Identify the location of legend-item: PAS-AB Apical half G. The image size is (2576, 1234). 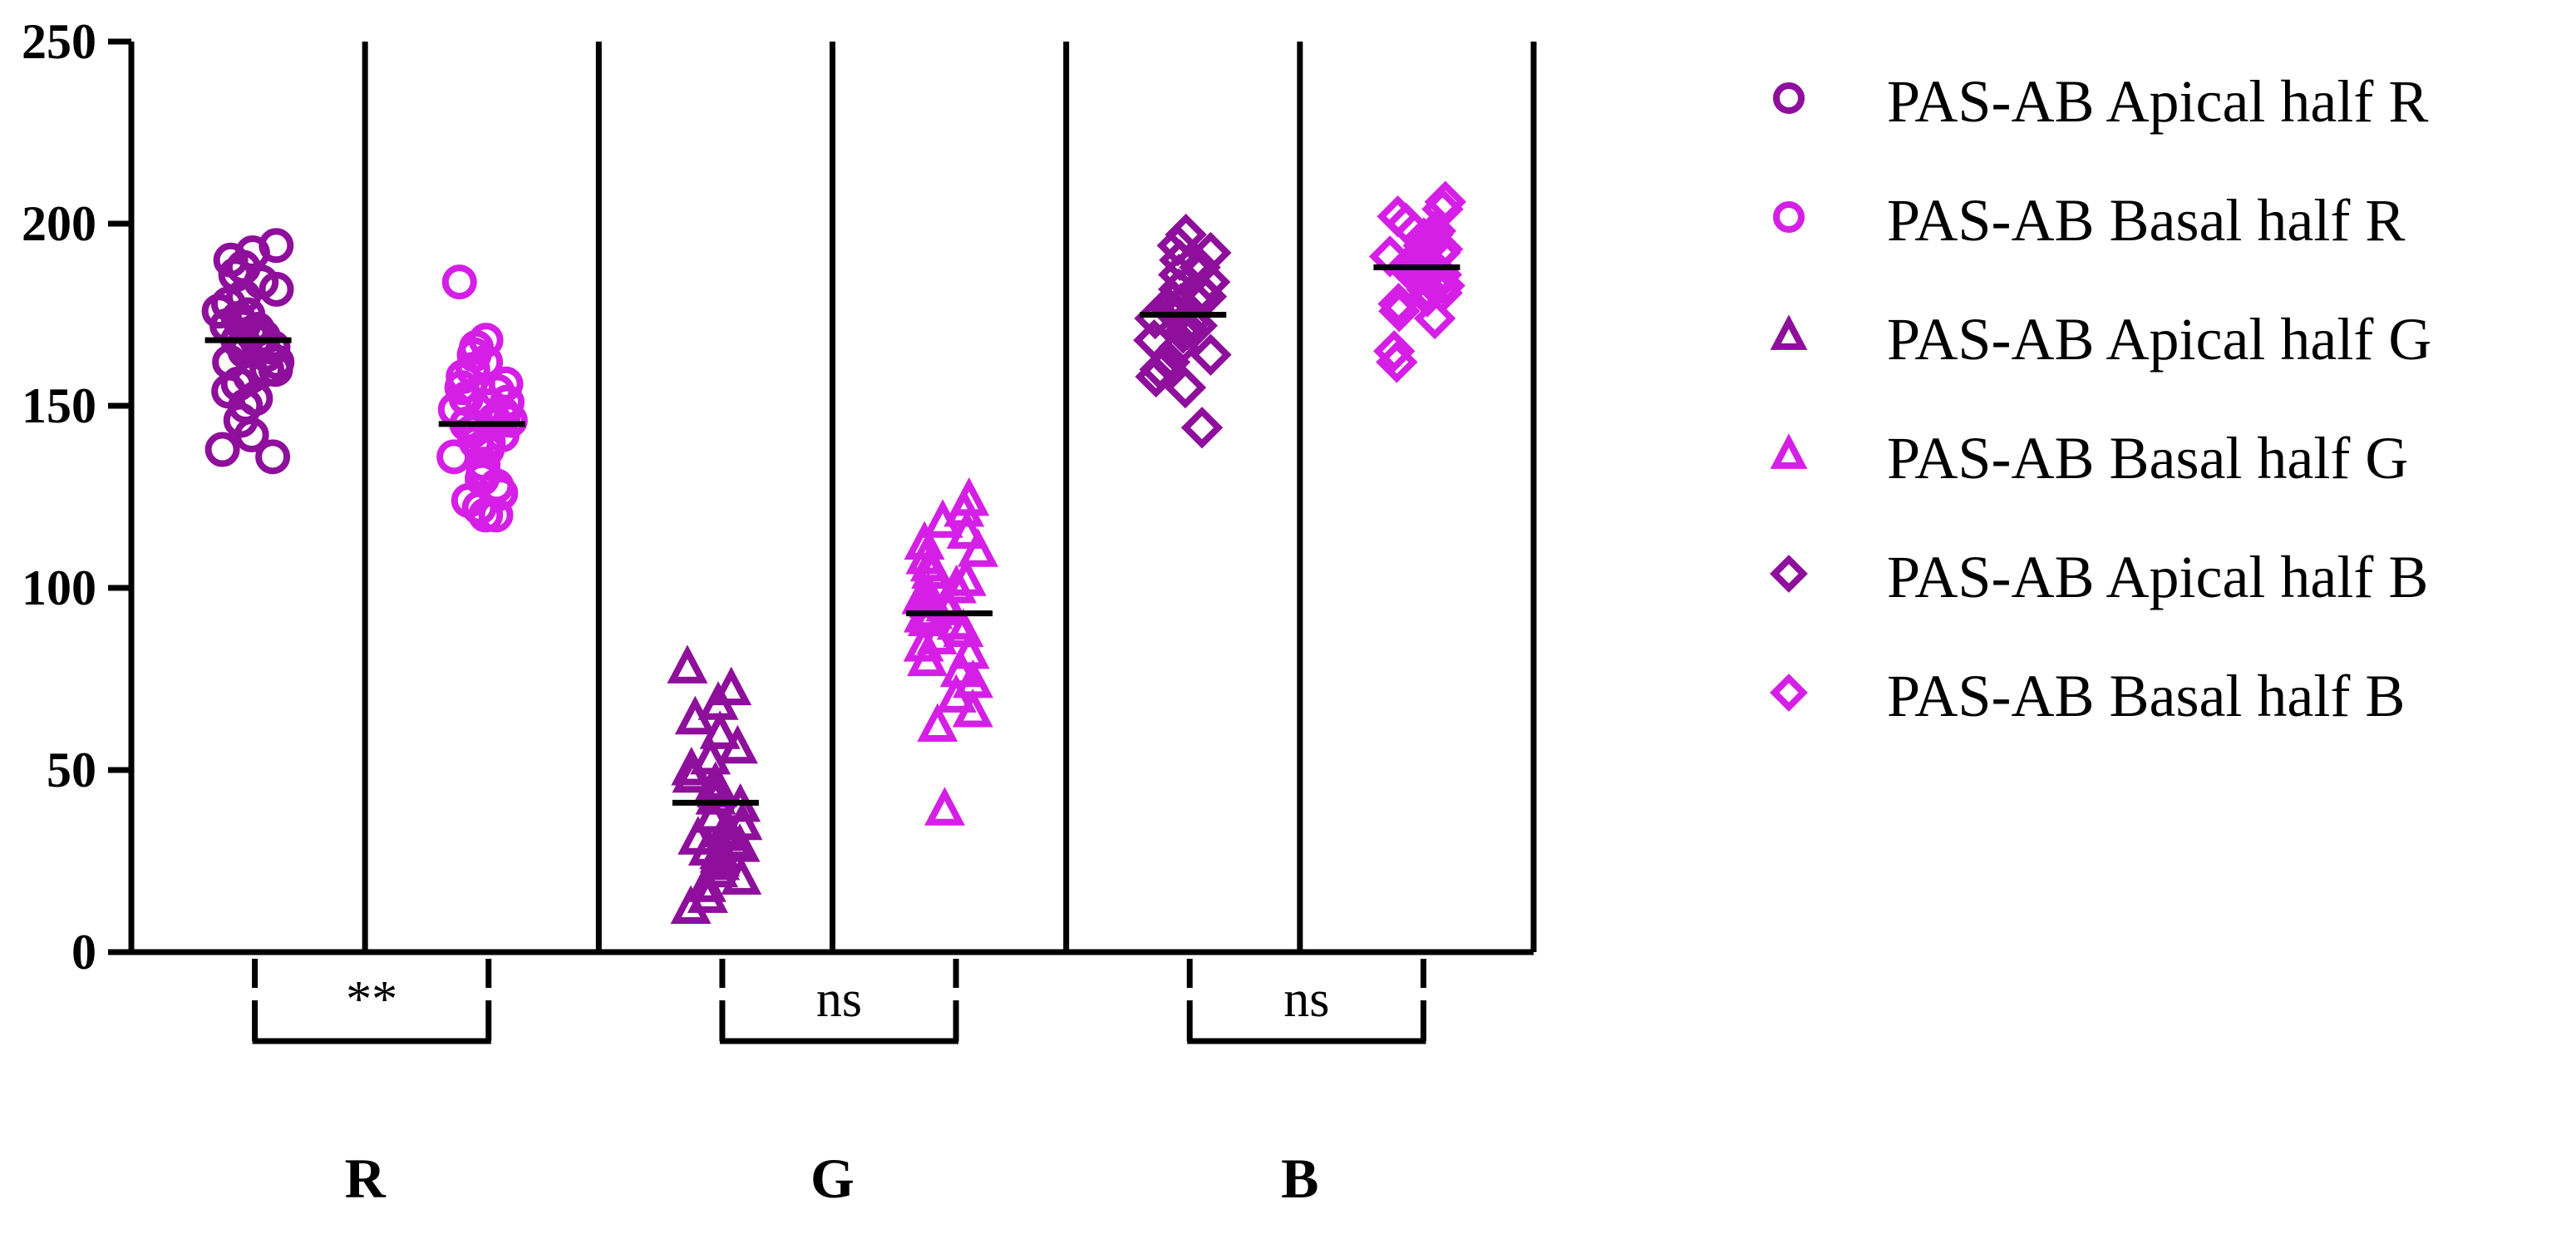
(2100, 339).